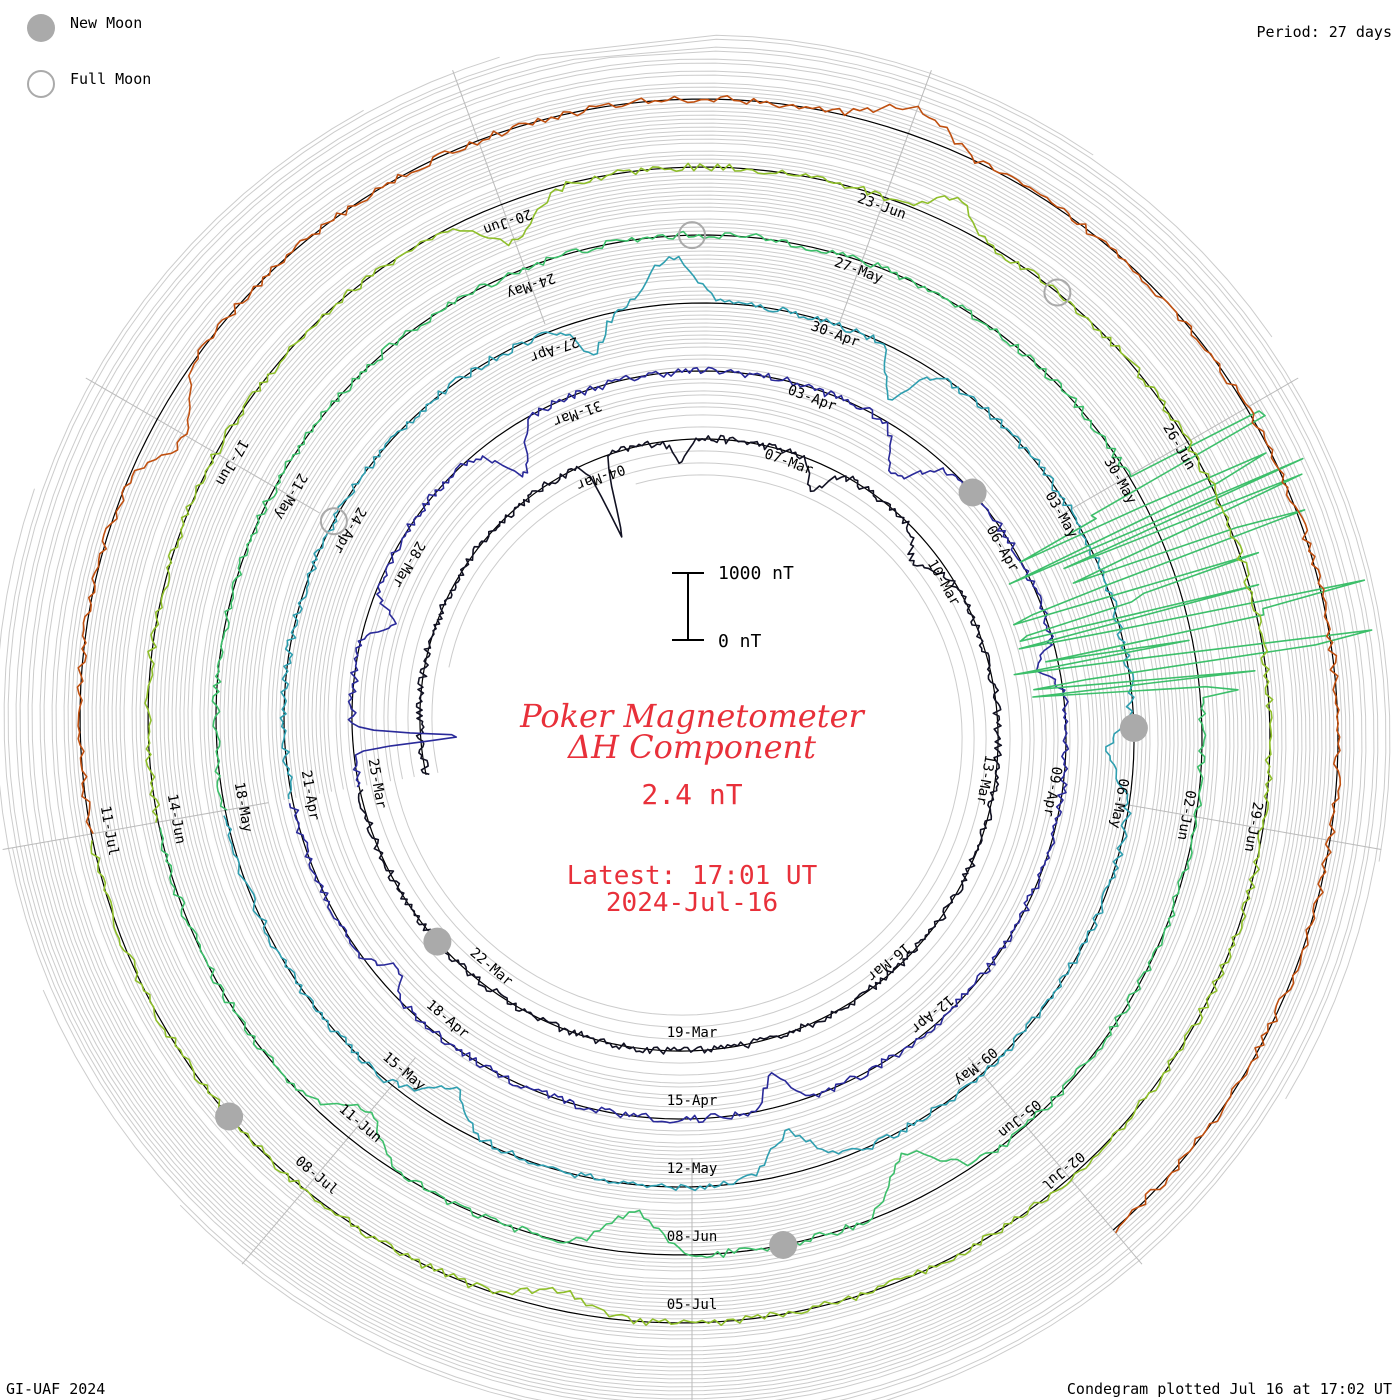  I want to click on date-label: 18-May, so click(243, 807).